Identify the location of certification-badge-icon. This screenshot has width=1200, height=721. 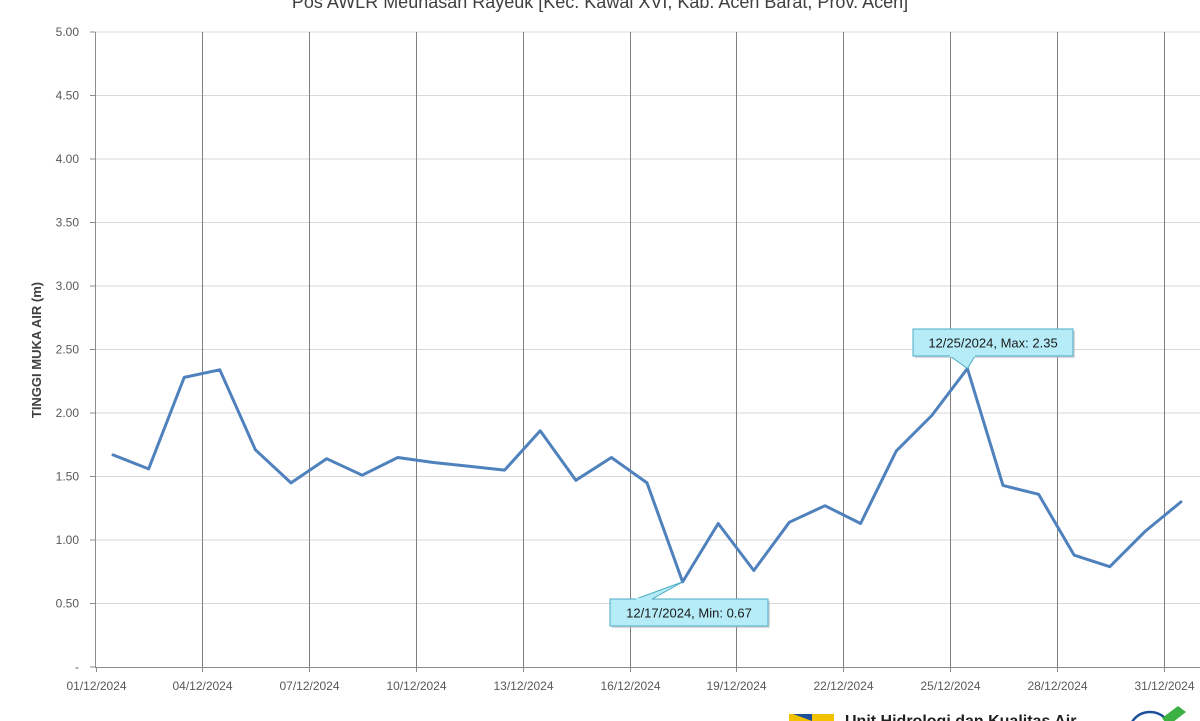
(1158, 713).